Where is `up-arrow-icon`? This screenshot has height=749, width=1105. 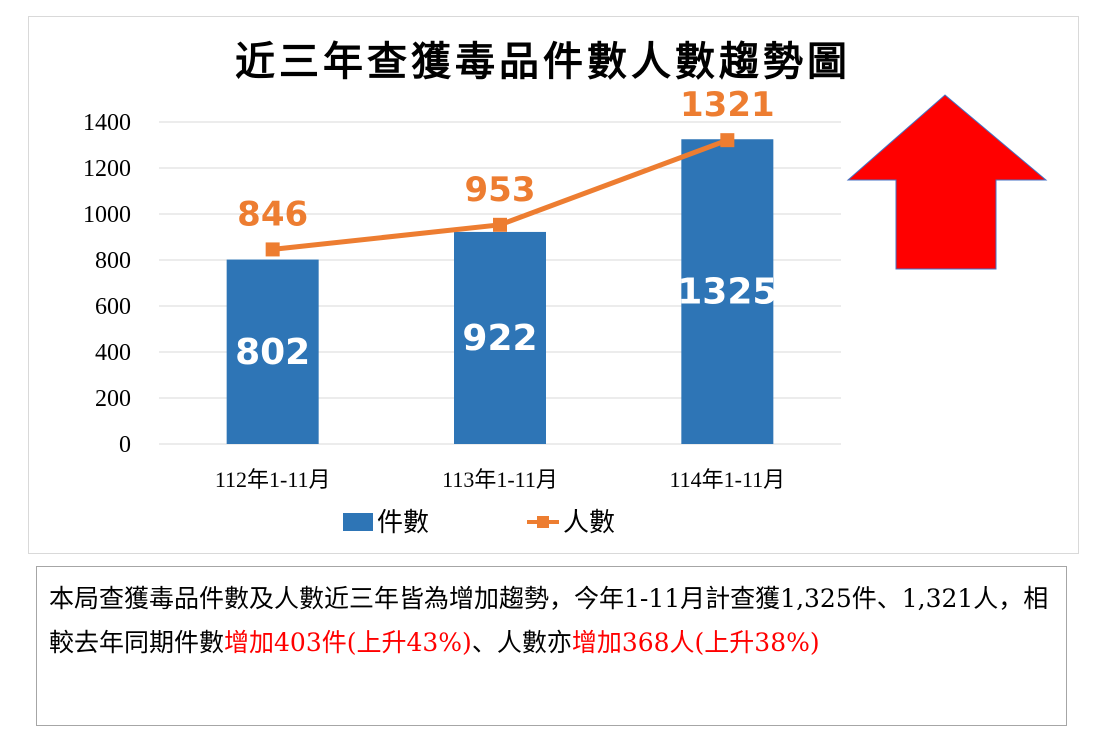 up-arrow-icon is located at coordinates (947, 182).